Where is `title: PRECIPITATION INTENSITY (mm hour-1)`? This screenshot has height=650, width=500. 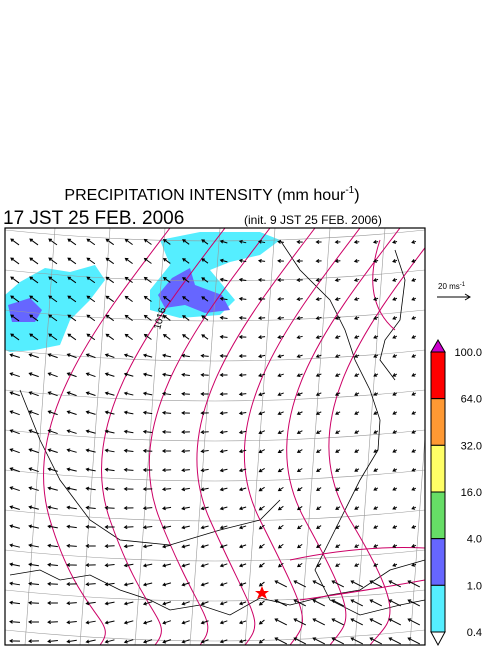 title: PRECIPITATION INTENSITY (mm hour-1) is located at coordinates (211, 194).